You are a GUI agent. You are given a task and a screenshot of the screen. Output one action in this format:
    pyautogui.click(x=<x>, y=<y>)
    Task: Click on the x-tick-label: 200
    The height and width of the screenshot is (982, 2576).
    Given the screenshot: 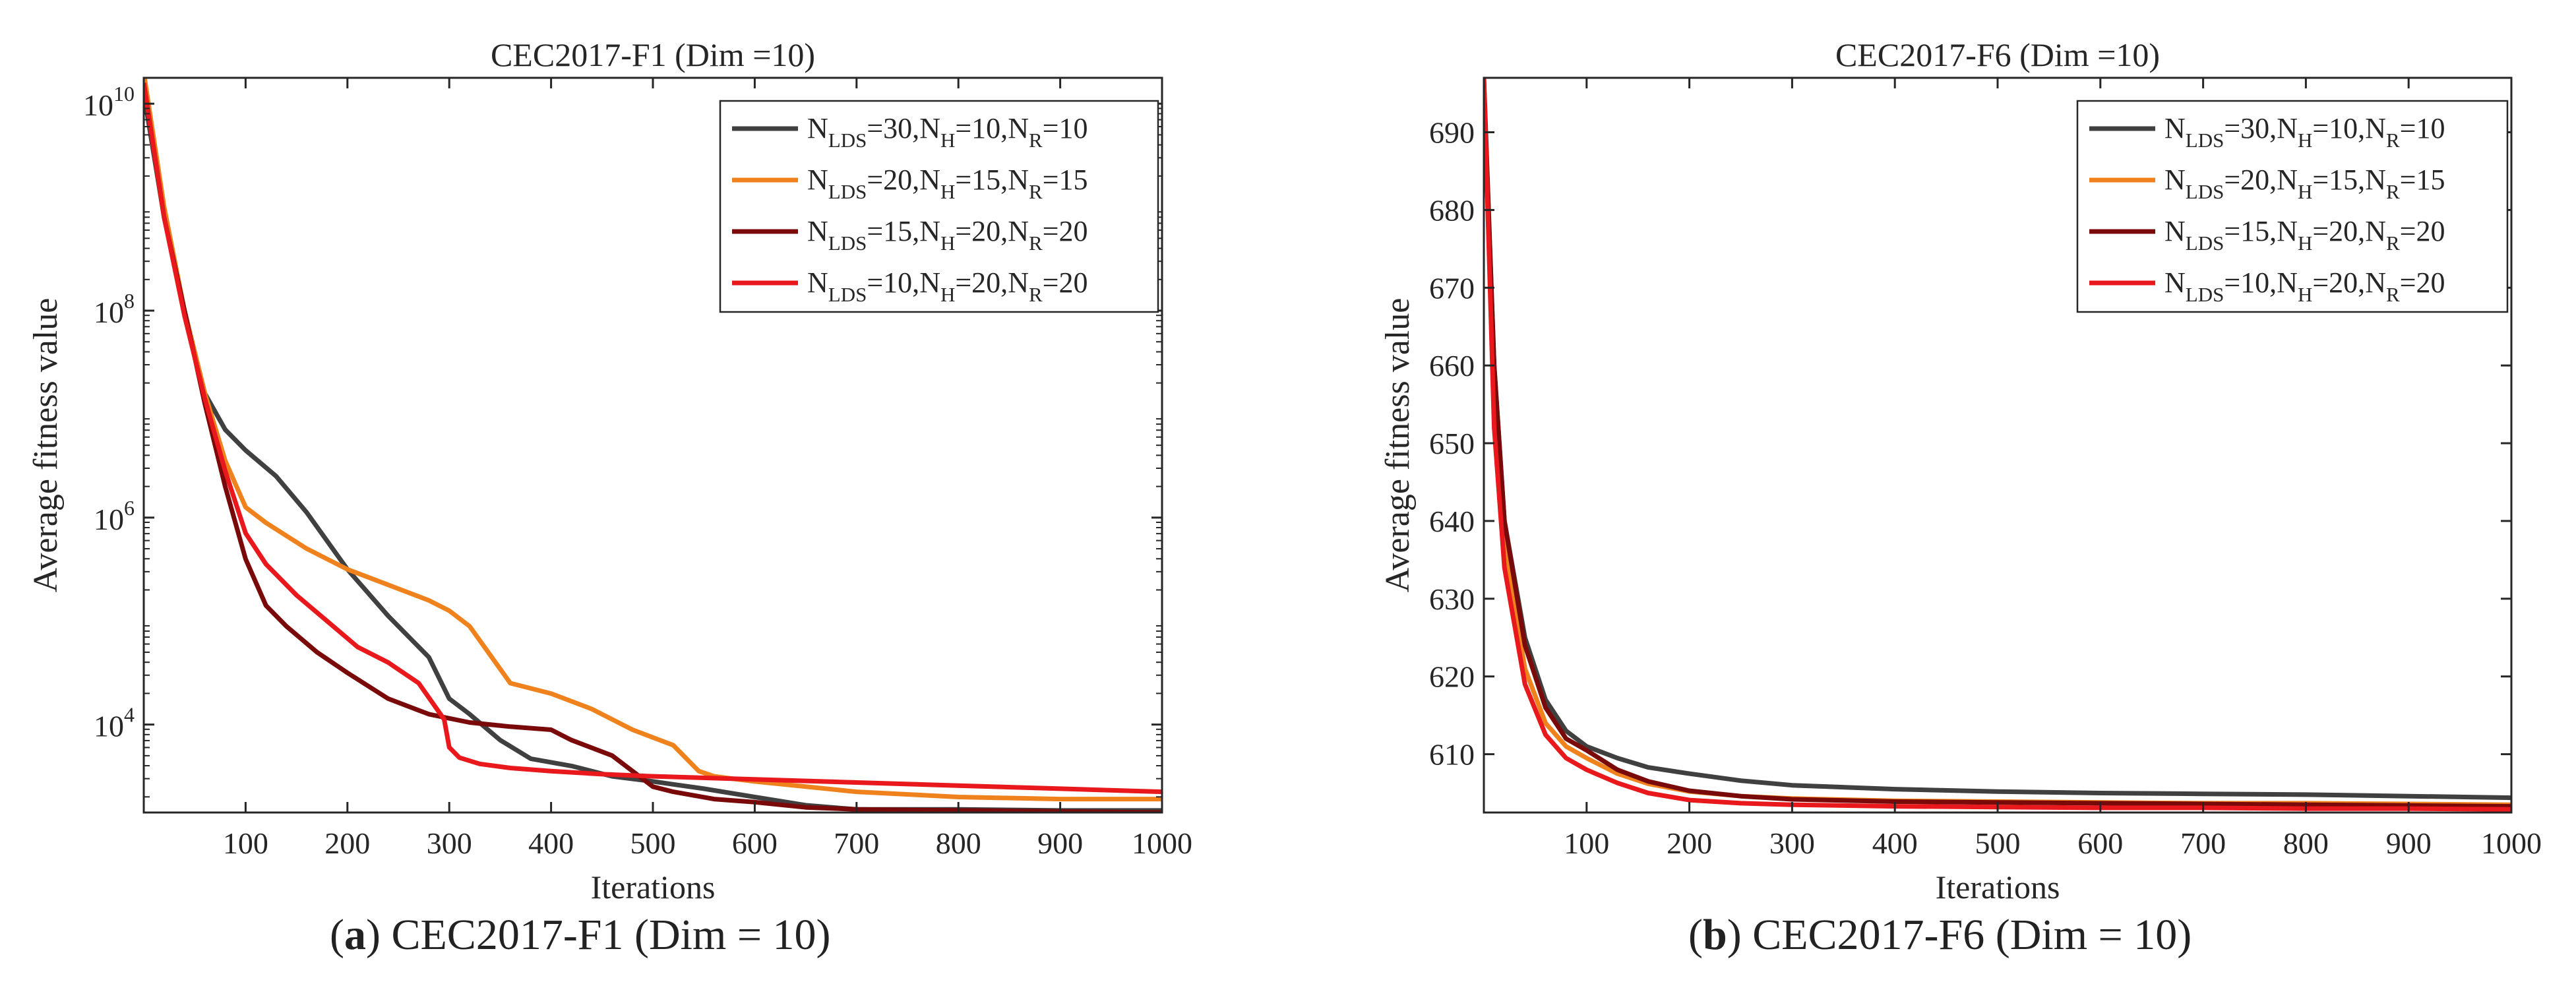 What is the action you would take?
    pyautogui.click(x=347, y=843)
    